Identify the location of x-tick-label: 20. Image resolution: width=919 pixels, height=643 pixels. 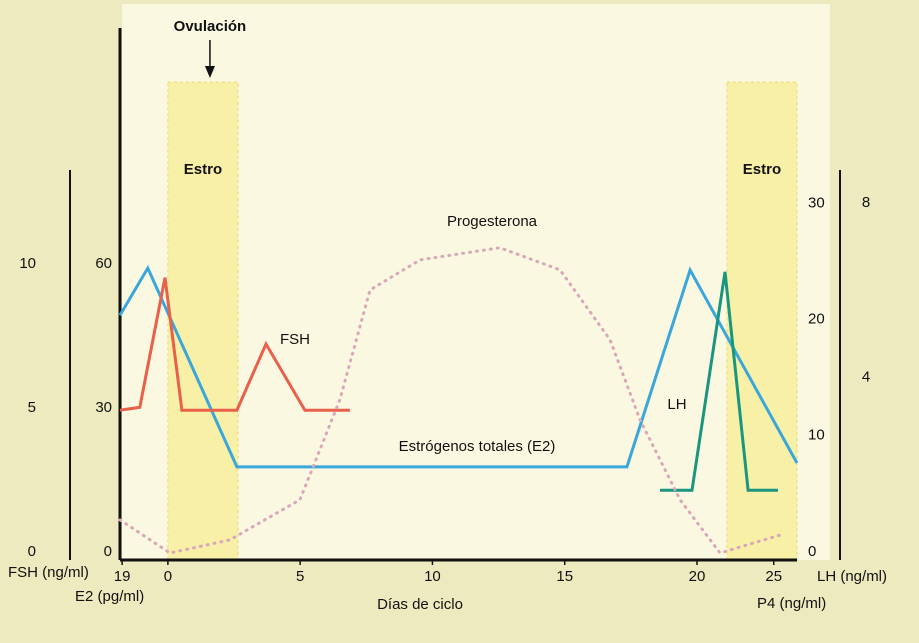
(697, 576).